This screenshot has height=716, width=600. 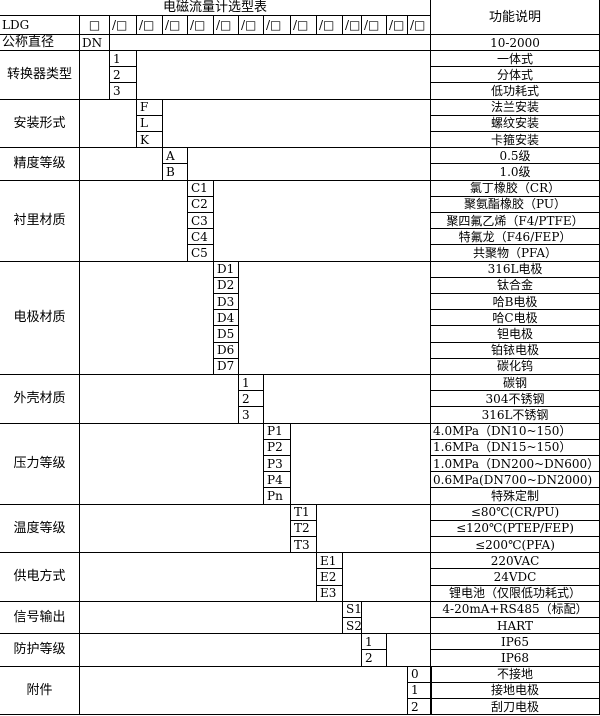 I want to click on option-desc: ≤200℃(PFA), so click(x=515, y=545).